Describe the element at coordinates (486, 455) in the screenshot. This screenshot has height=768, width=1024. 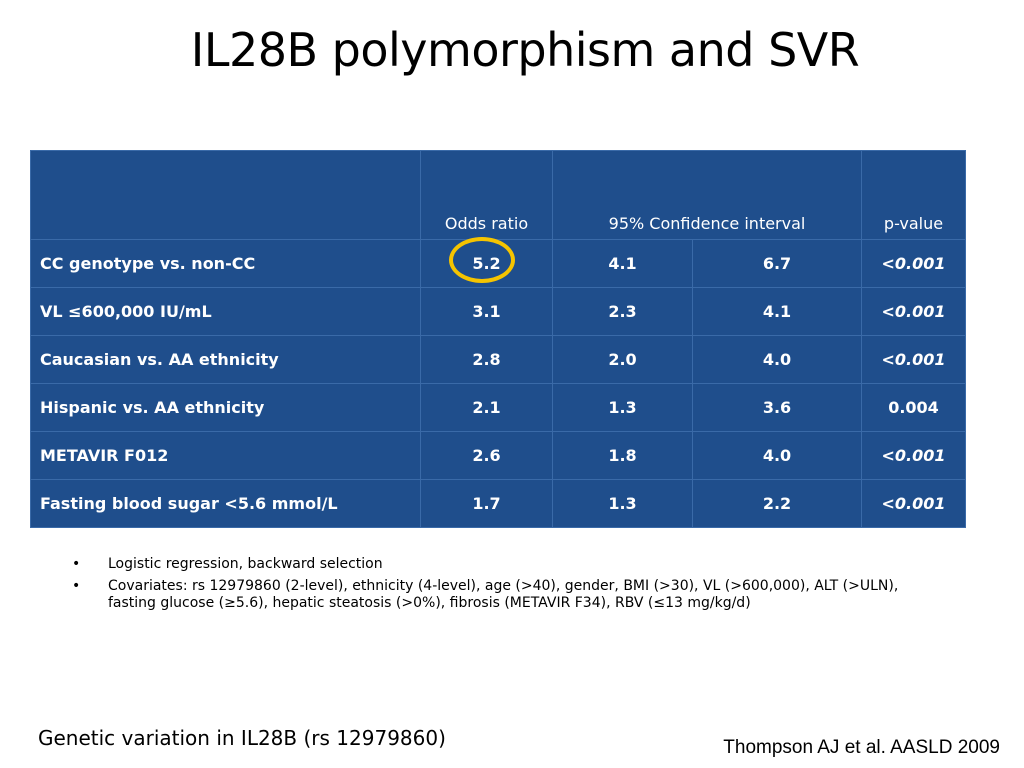
I see `cell-odds-ratio: 2.6` at that location.